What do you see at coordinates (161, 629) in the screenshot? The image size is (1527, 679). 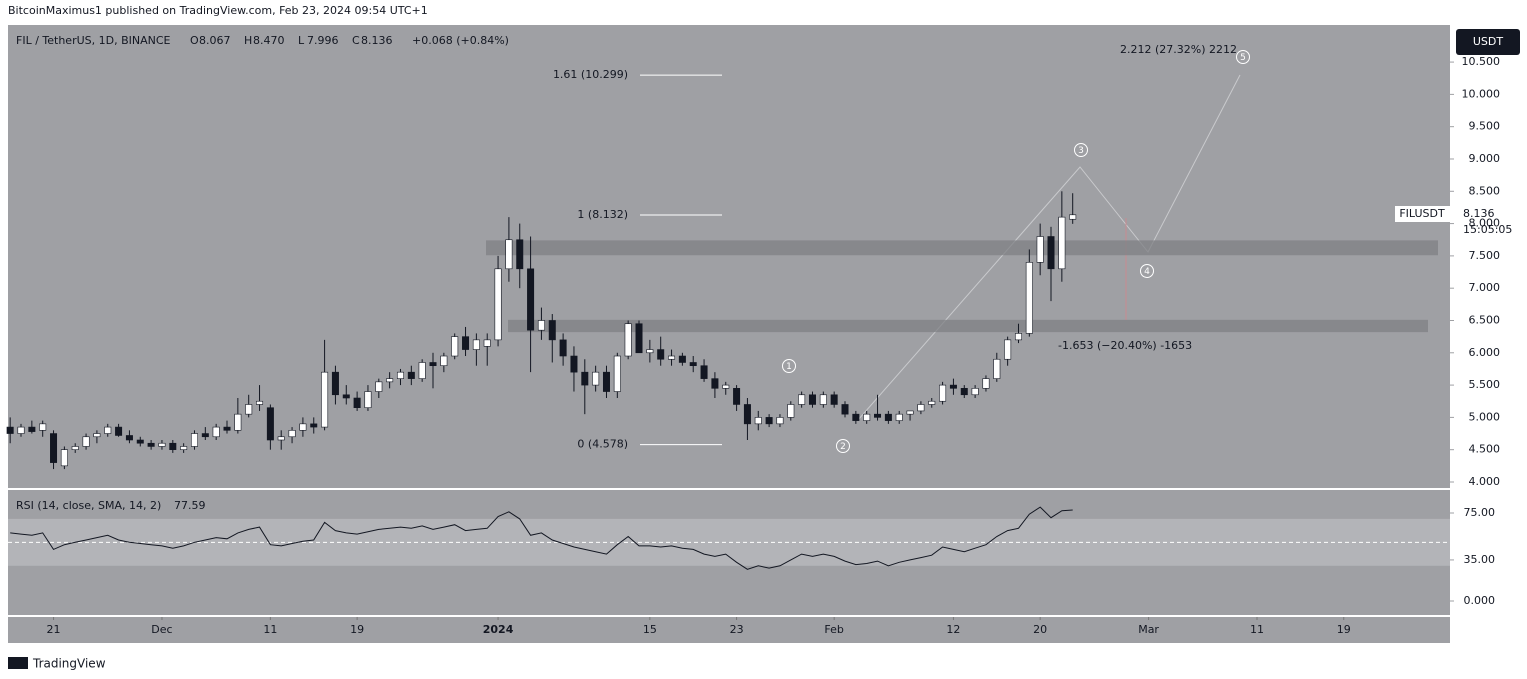 I see `x-tick-label: Dec` at bounding box center [161, 629].